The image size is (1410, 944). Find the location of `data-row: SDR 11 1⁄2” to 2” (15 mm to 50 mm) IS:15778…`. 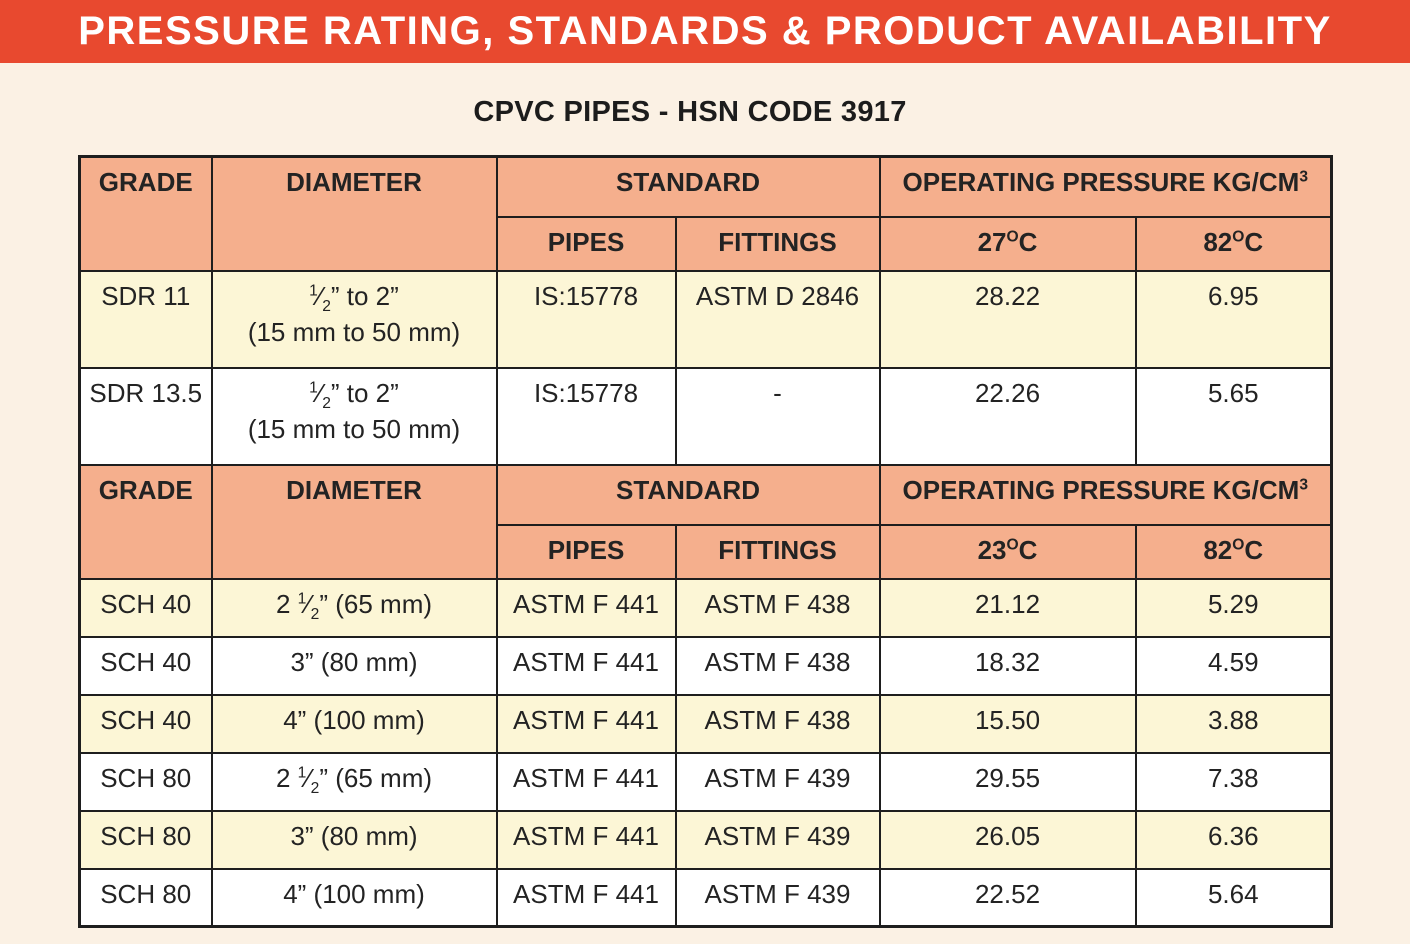

data-row: SDR 11 1⁄2” to 2” (15 mm to 50 mm) IS:15778… is located at coordinates (705, 319).